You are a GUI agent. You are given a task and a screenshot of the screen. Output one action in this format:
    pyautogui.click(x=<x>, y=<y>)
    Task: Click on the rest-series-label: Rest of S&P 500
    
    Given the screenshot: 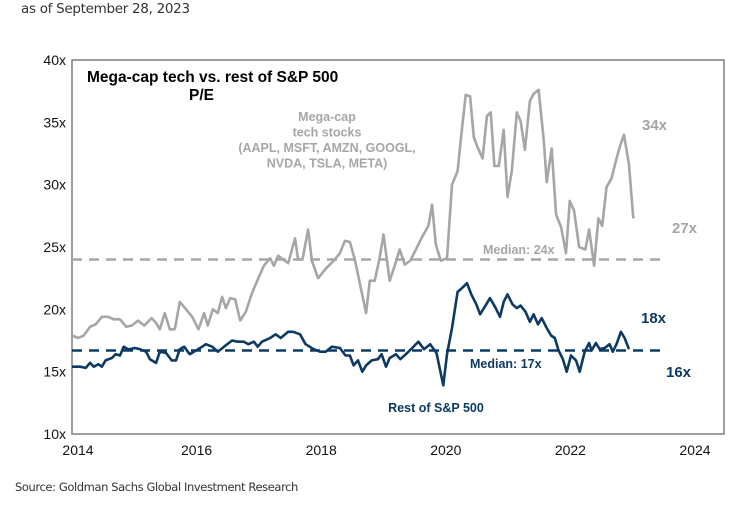 What is the action you would take?
    pyautogui.click(x=436, y=408)
    